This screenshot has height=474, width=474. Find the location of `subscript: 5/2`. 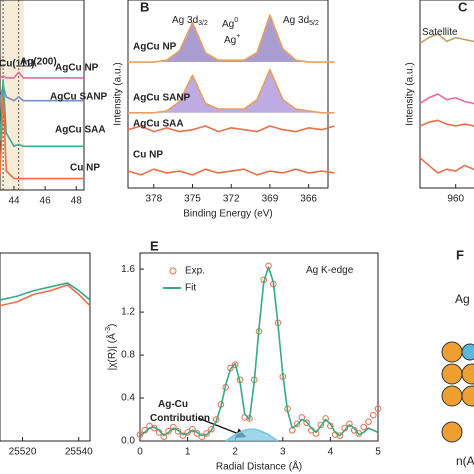

subscript: 5/2 is located at coordinates (314, 23).